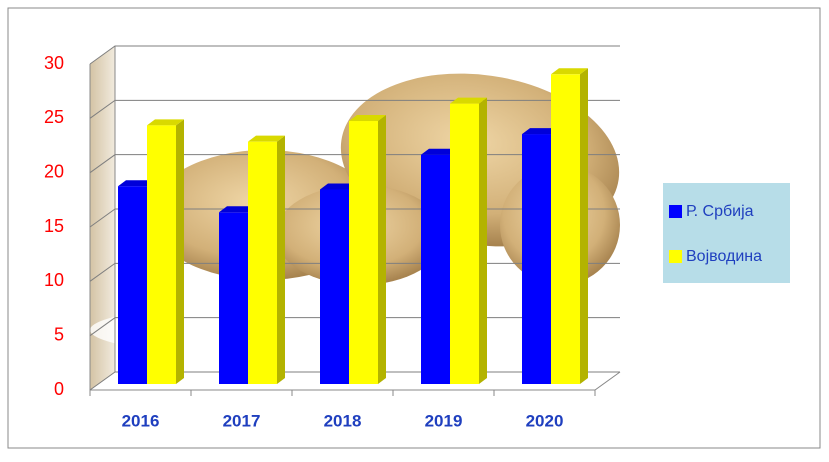 This screenshot has height=462, width=829. What do you see at coordinates (720, 211) in the screenshot?
I see `legend-label: Р. Србија` at bounding box center [720, 211].